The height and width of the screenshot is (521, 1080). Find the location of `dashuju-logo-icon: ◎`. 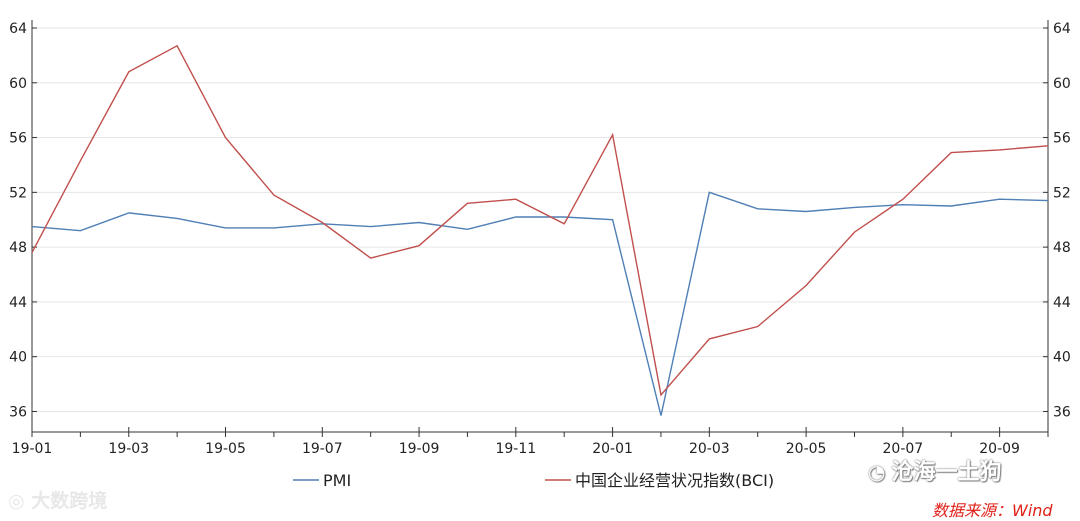

dashuju-logo-icon: ◎ is located at coordinates (20, 501).